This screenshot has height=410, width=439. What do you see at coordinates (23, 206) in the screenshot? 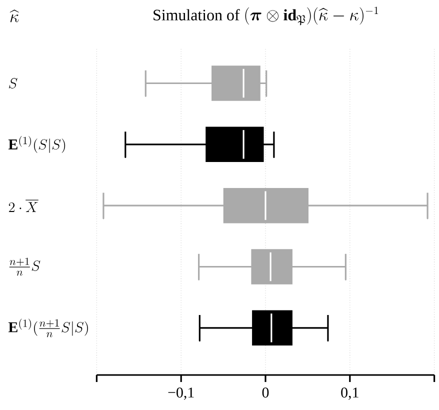
I see `y-tick-label: $2\cdot\overline{X}$` at bounding box center [23, 206].